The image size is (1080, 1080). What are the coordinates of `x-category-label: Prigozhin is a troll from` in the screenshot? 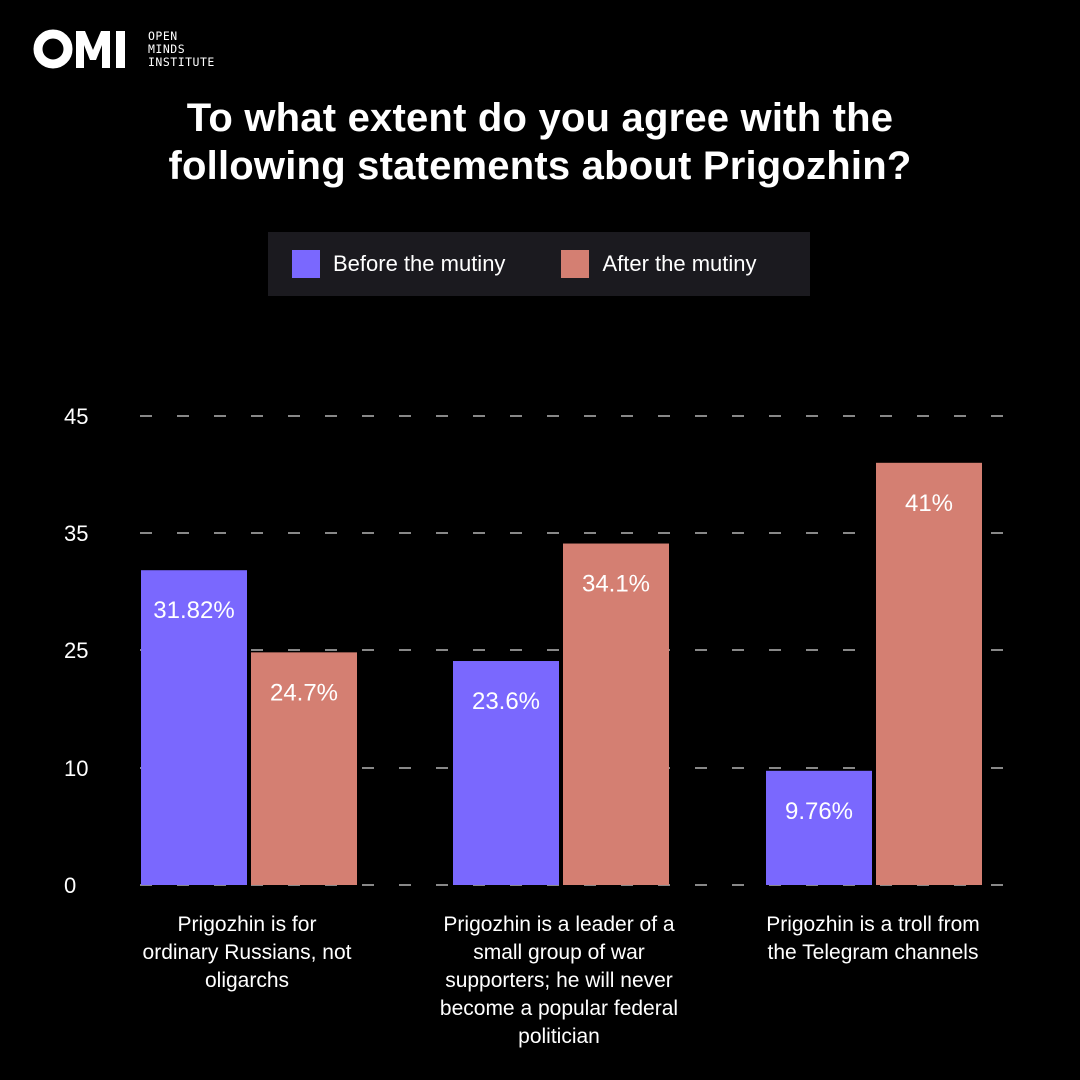 It's located at (873, 924).